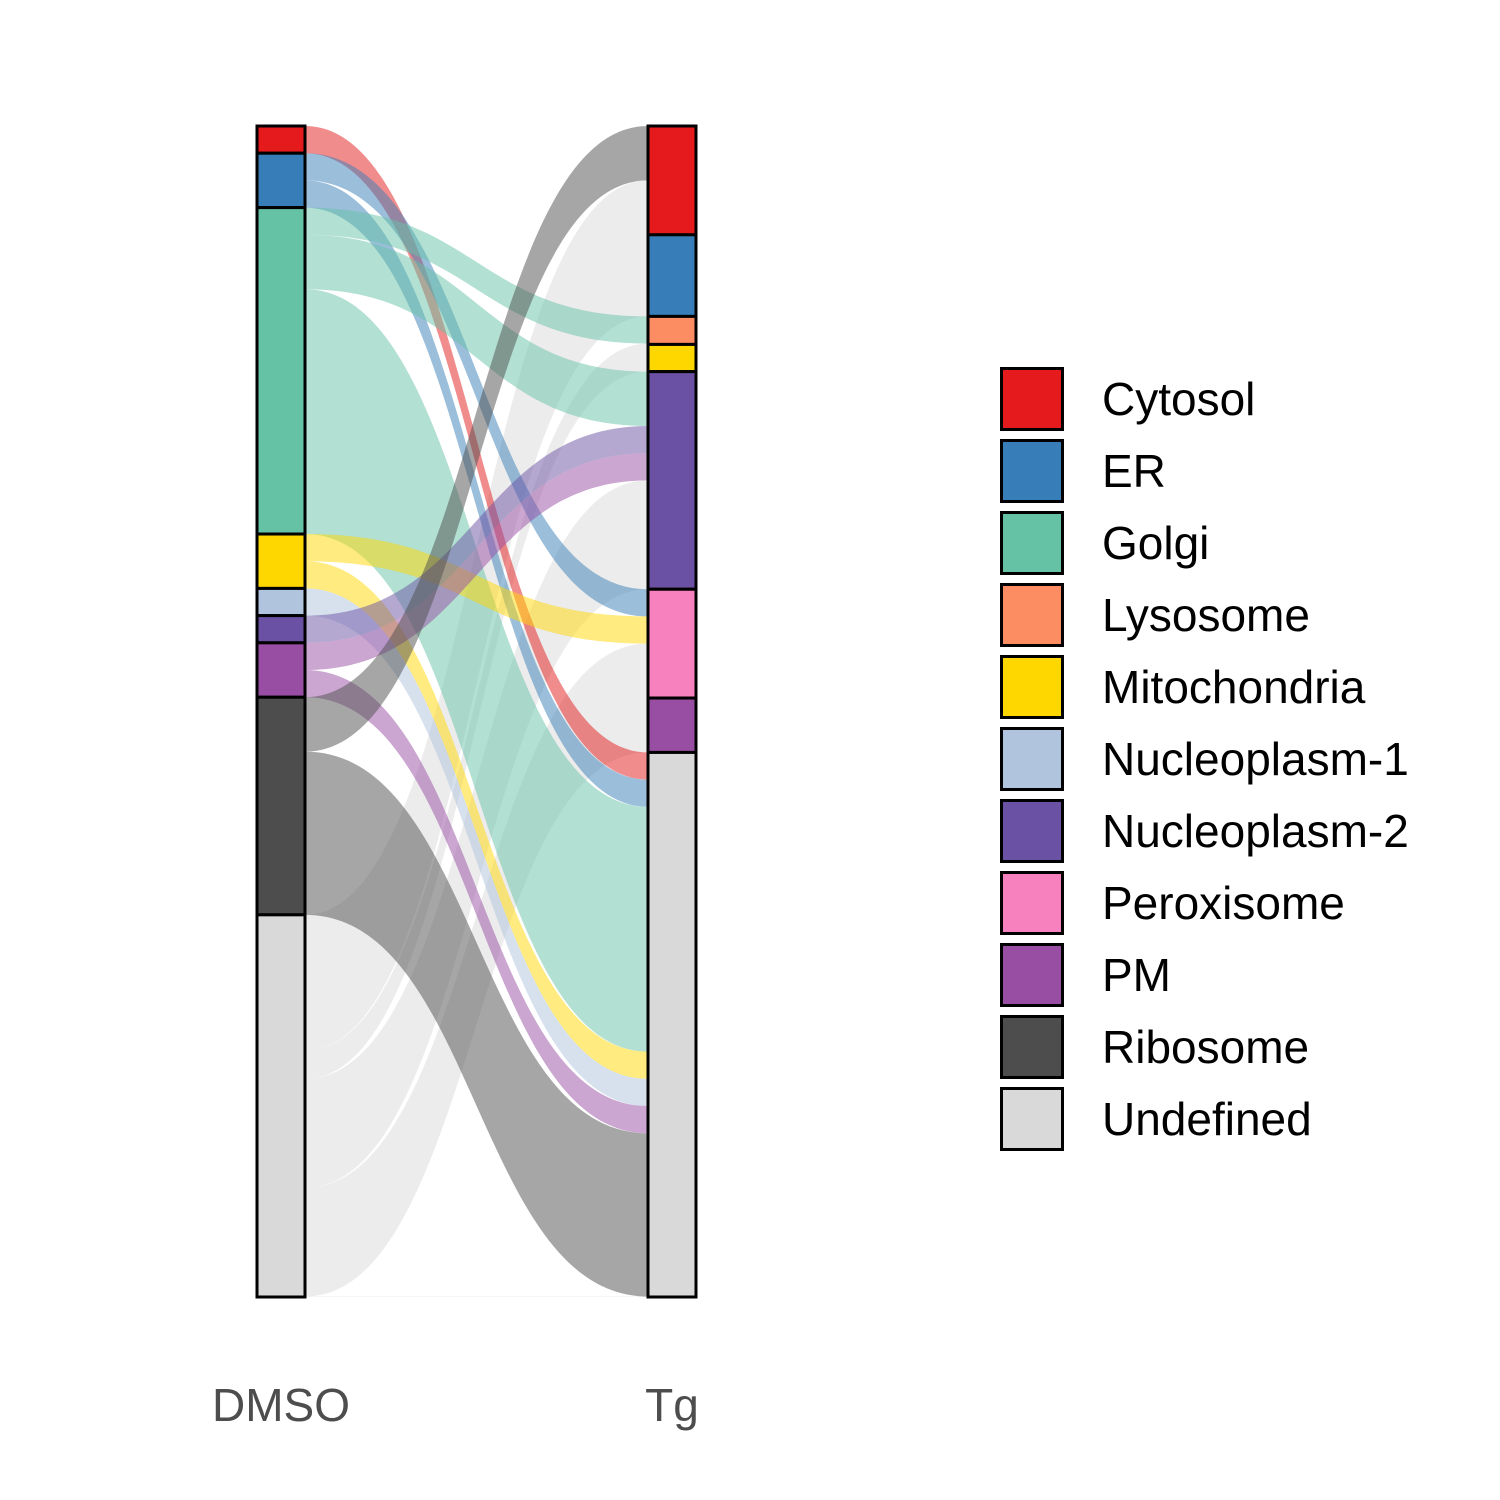  I want to click on legend-swatch-ribosome, so click(1032, 1047).